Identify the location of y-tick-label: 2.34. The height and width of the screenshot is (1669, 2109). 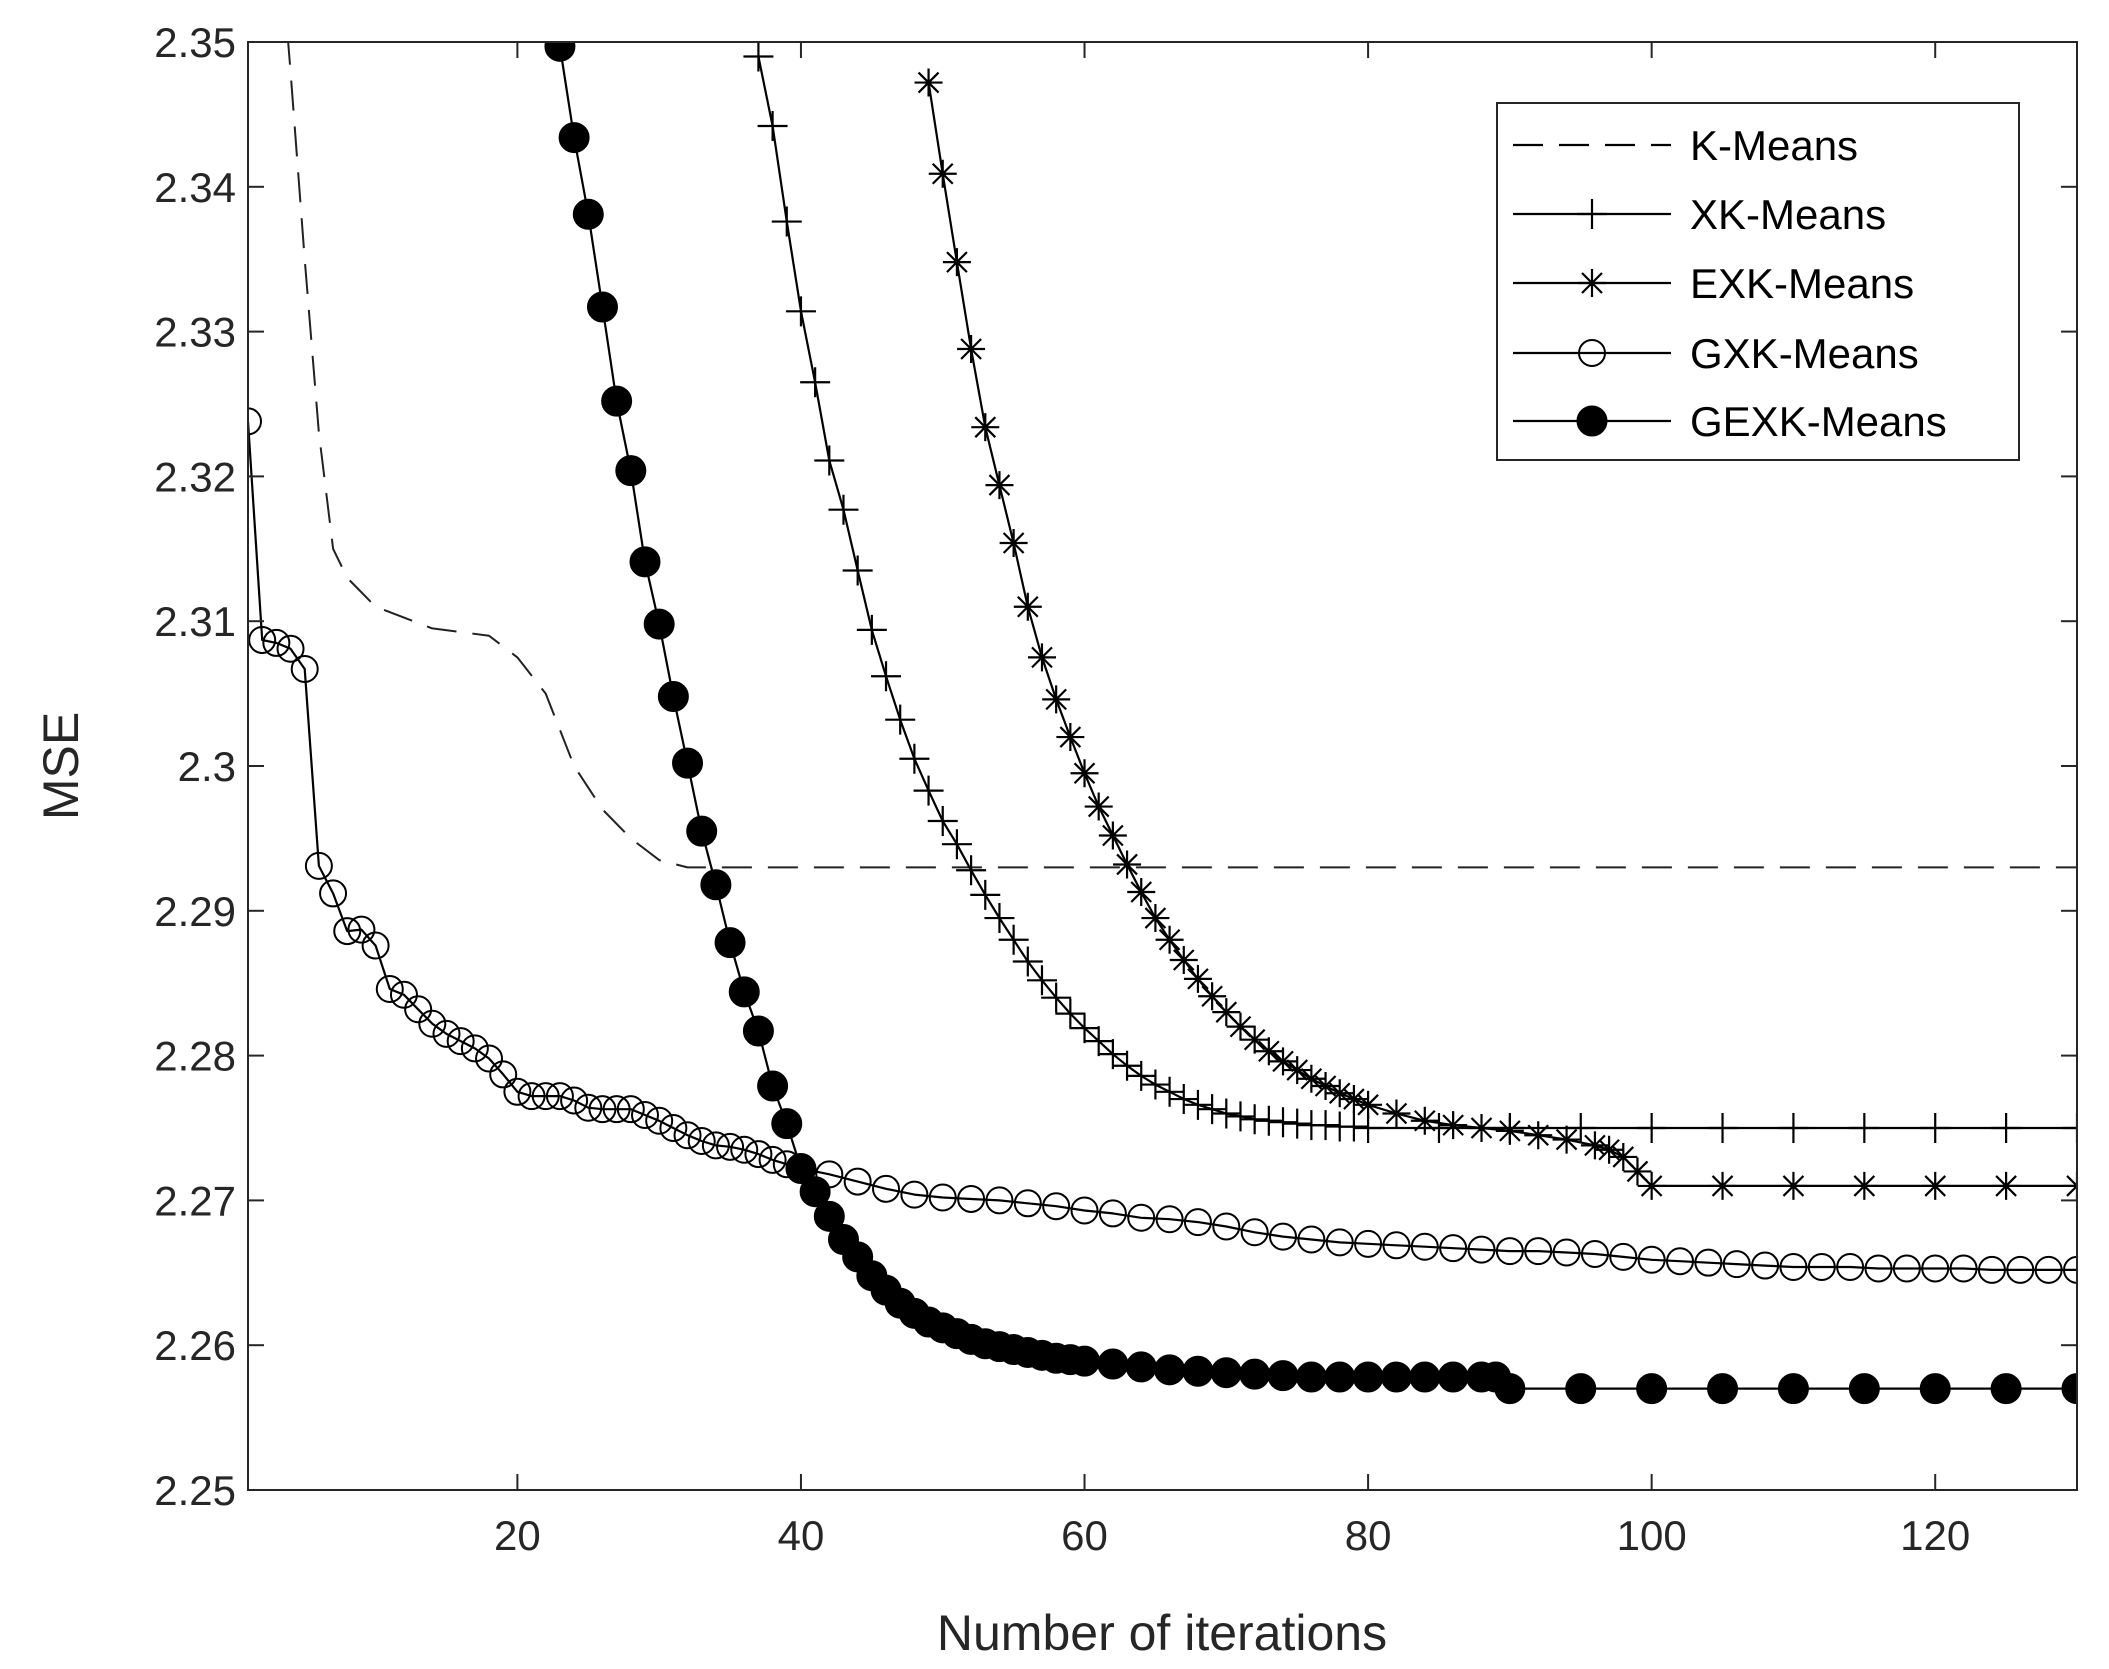
(195, 187).